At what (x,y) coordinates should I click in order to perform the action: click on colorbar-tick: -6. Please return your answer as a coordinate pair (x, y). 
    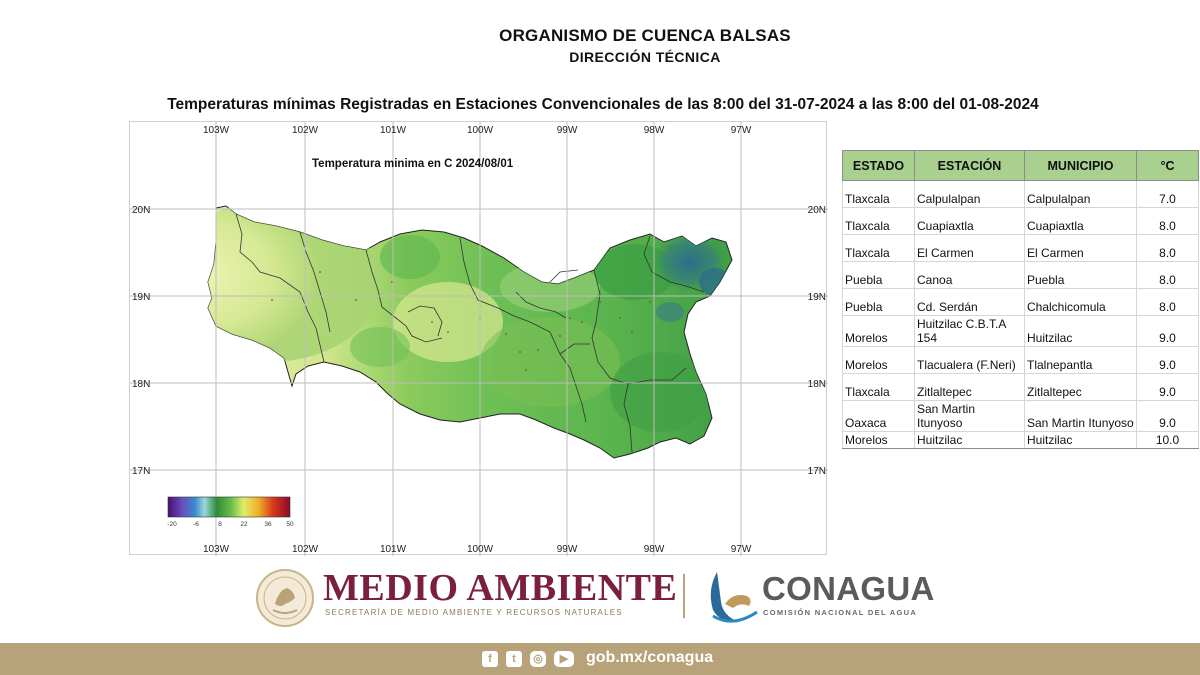
    Looking at the image, I should click on (196, 524).